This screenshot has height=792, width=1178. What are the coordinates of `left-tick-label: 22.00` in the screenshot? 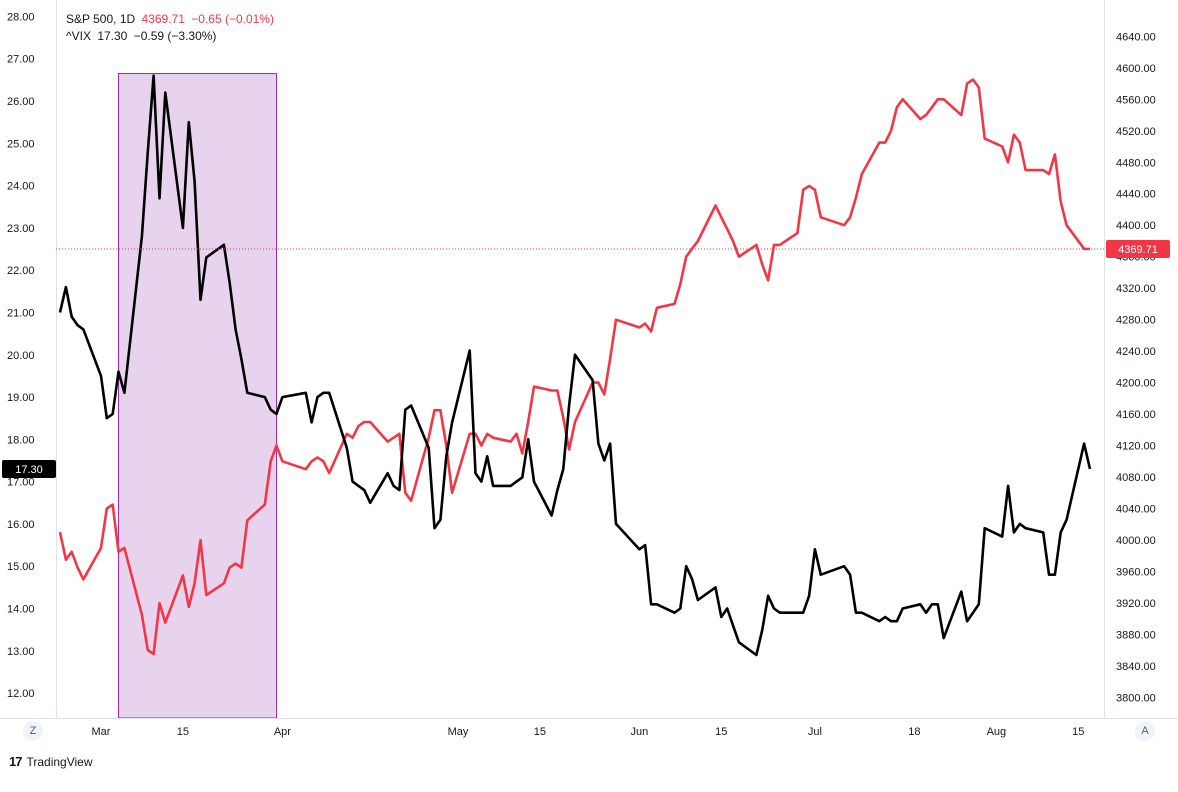 It's located at (21, 271).